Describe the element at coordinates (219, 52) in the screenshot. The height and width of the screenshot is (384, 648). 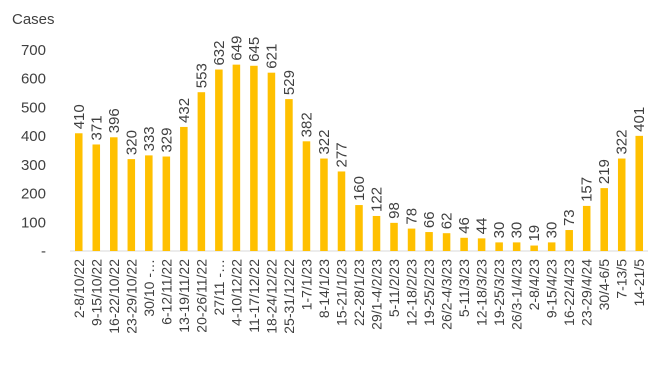
I see `data-label: 632` at that location.